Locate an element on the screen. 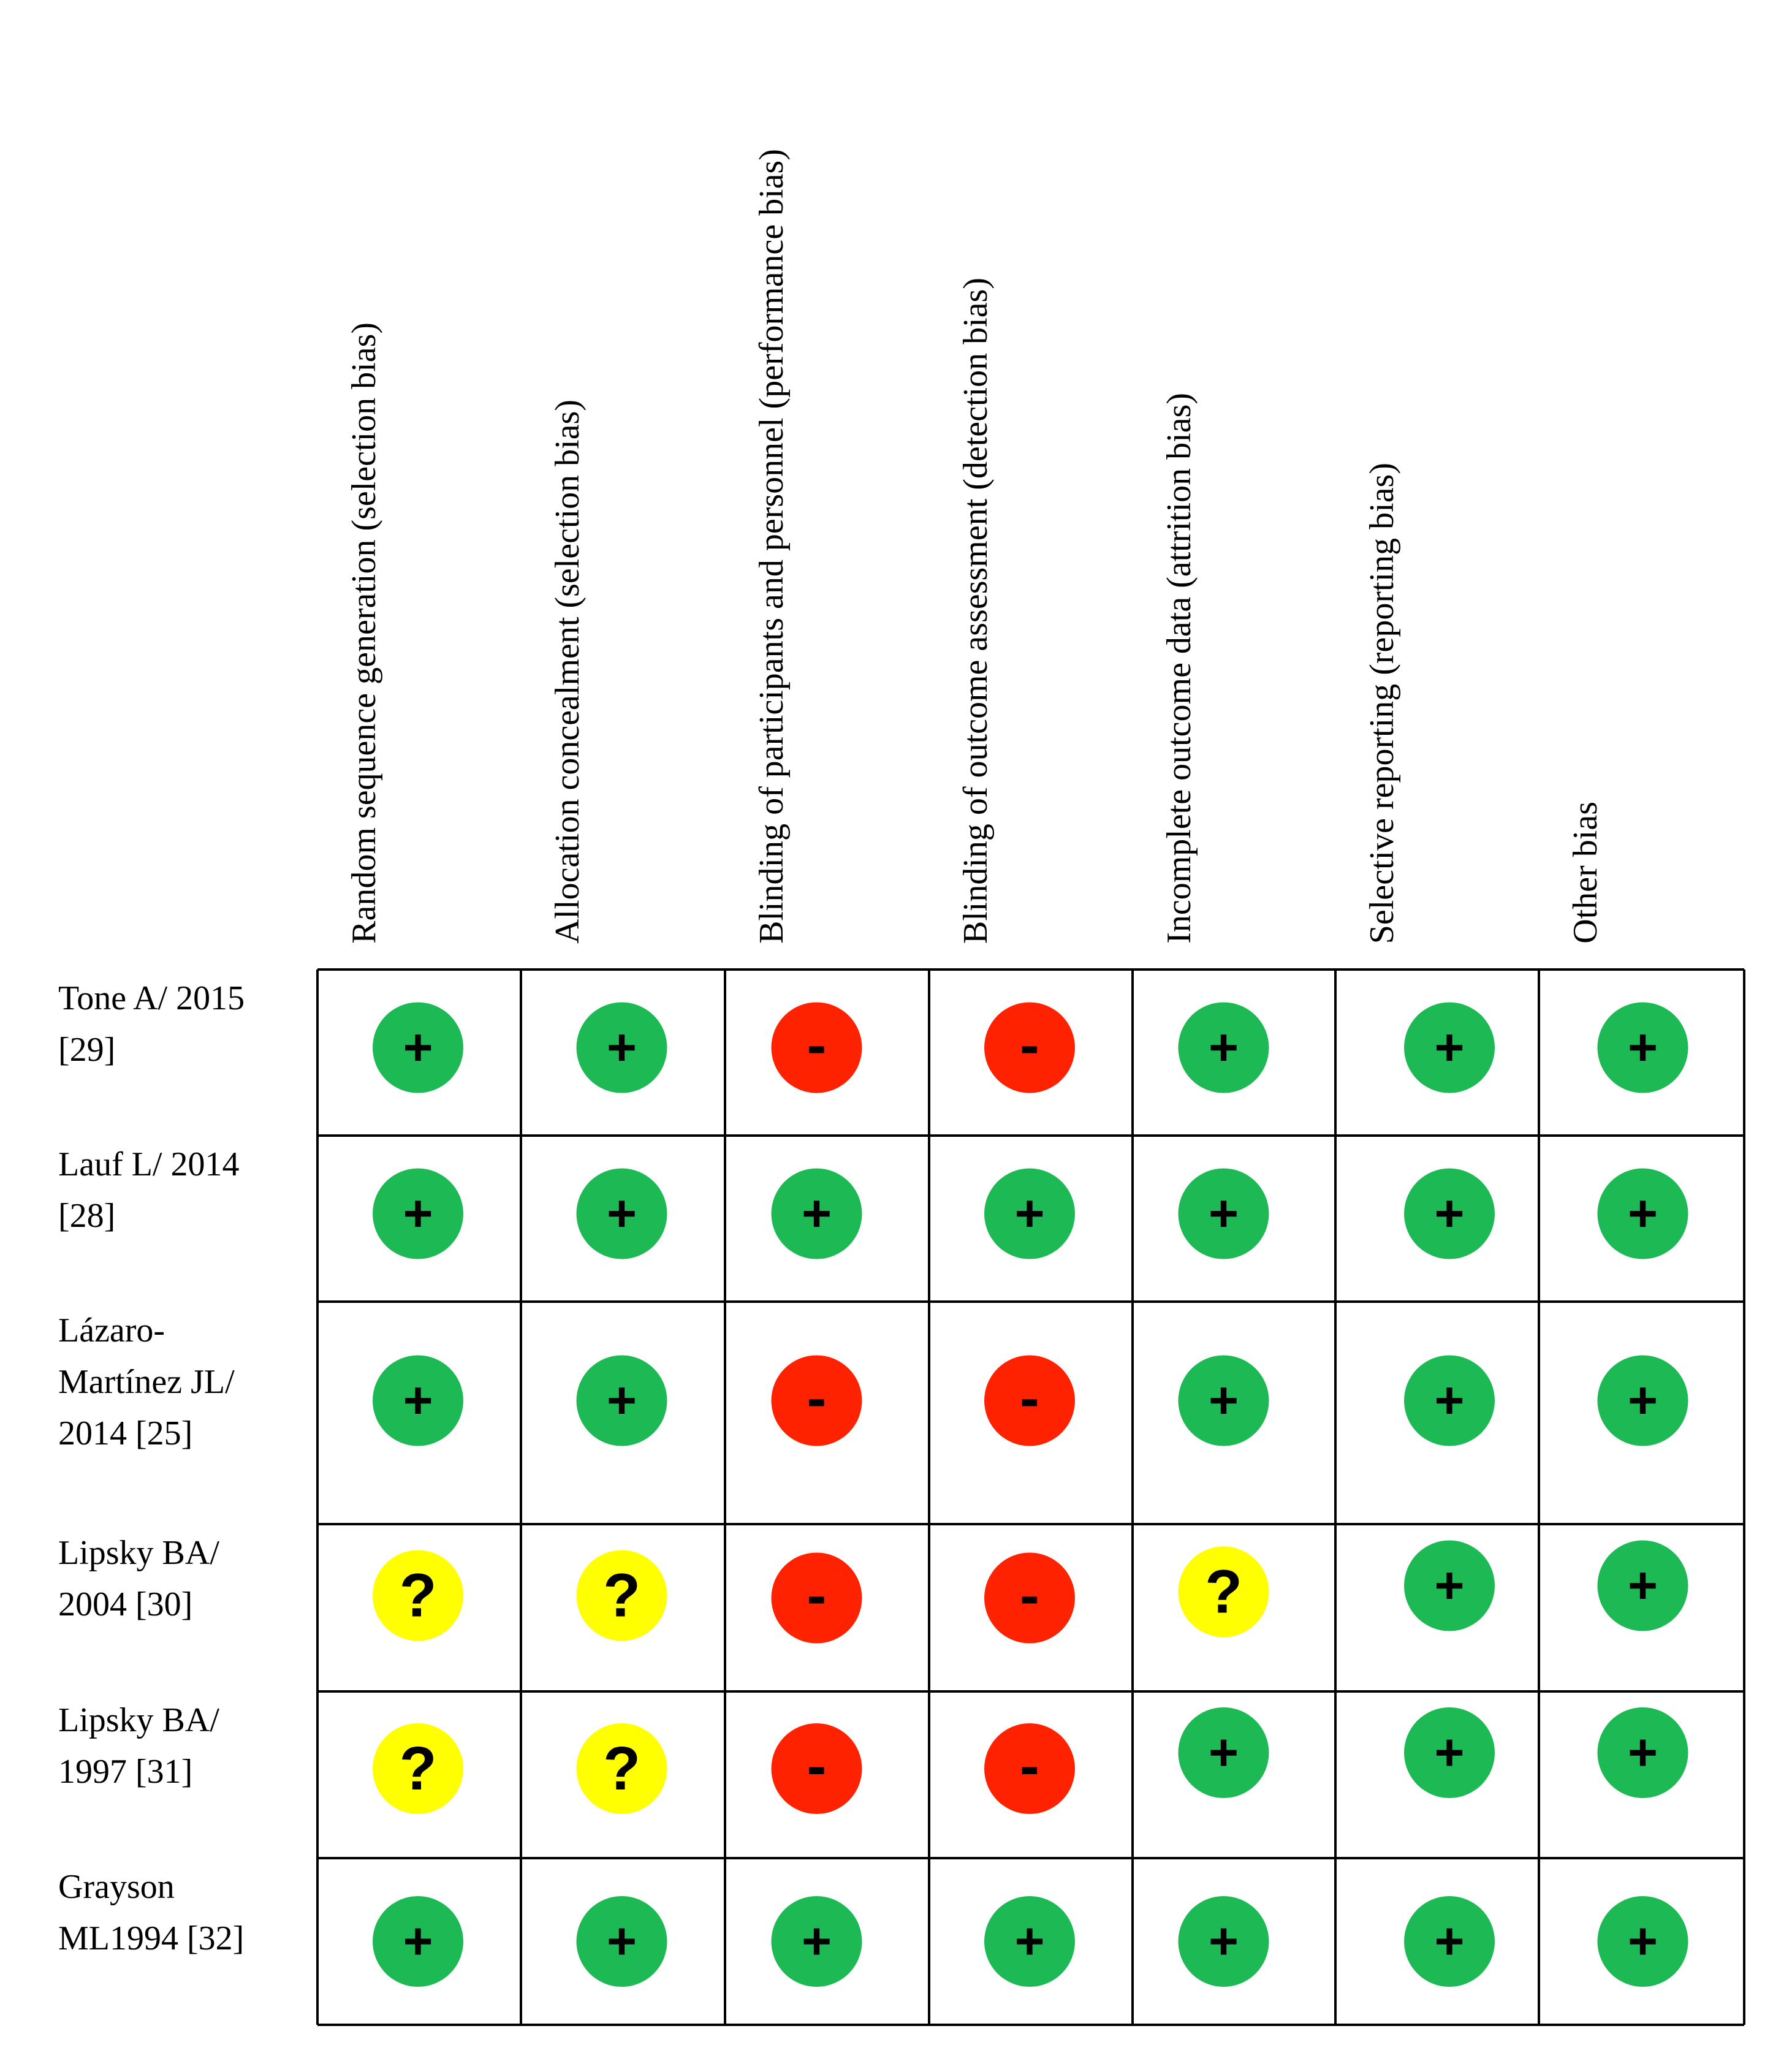  study-label-line: Lázaro- is located at coordinates (111, 1330).